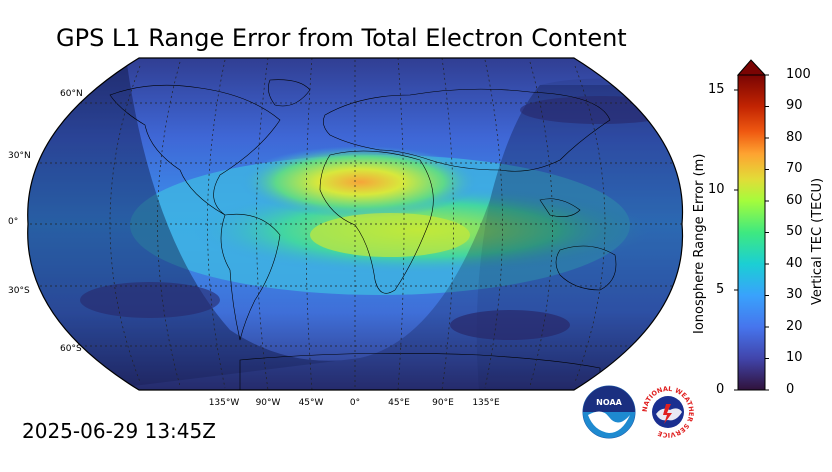  I want to click on lon-label: 135°W, so click(224, 403).